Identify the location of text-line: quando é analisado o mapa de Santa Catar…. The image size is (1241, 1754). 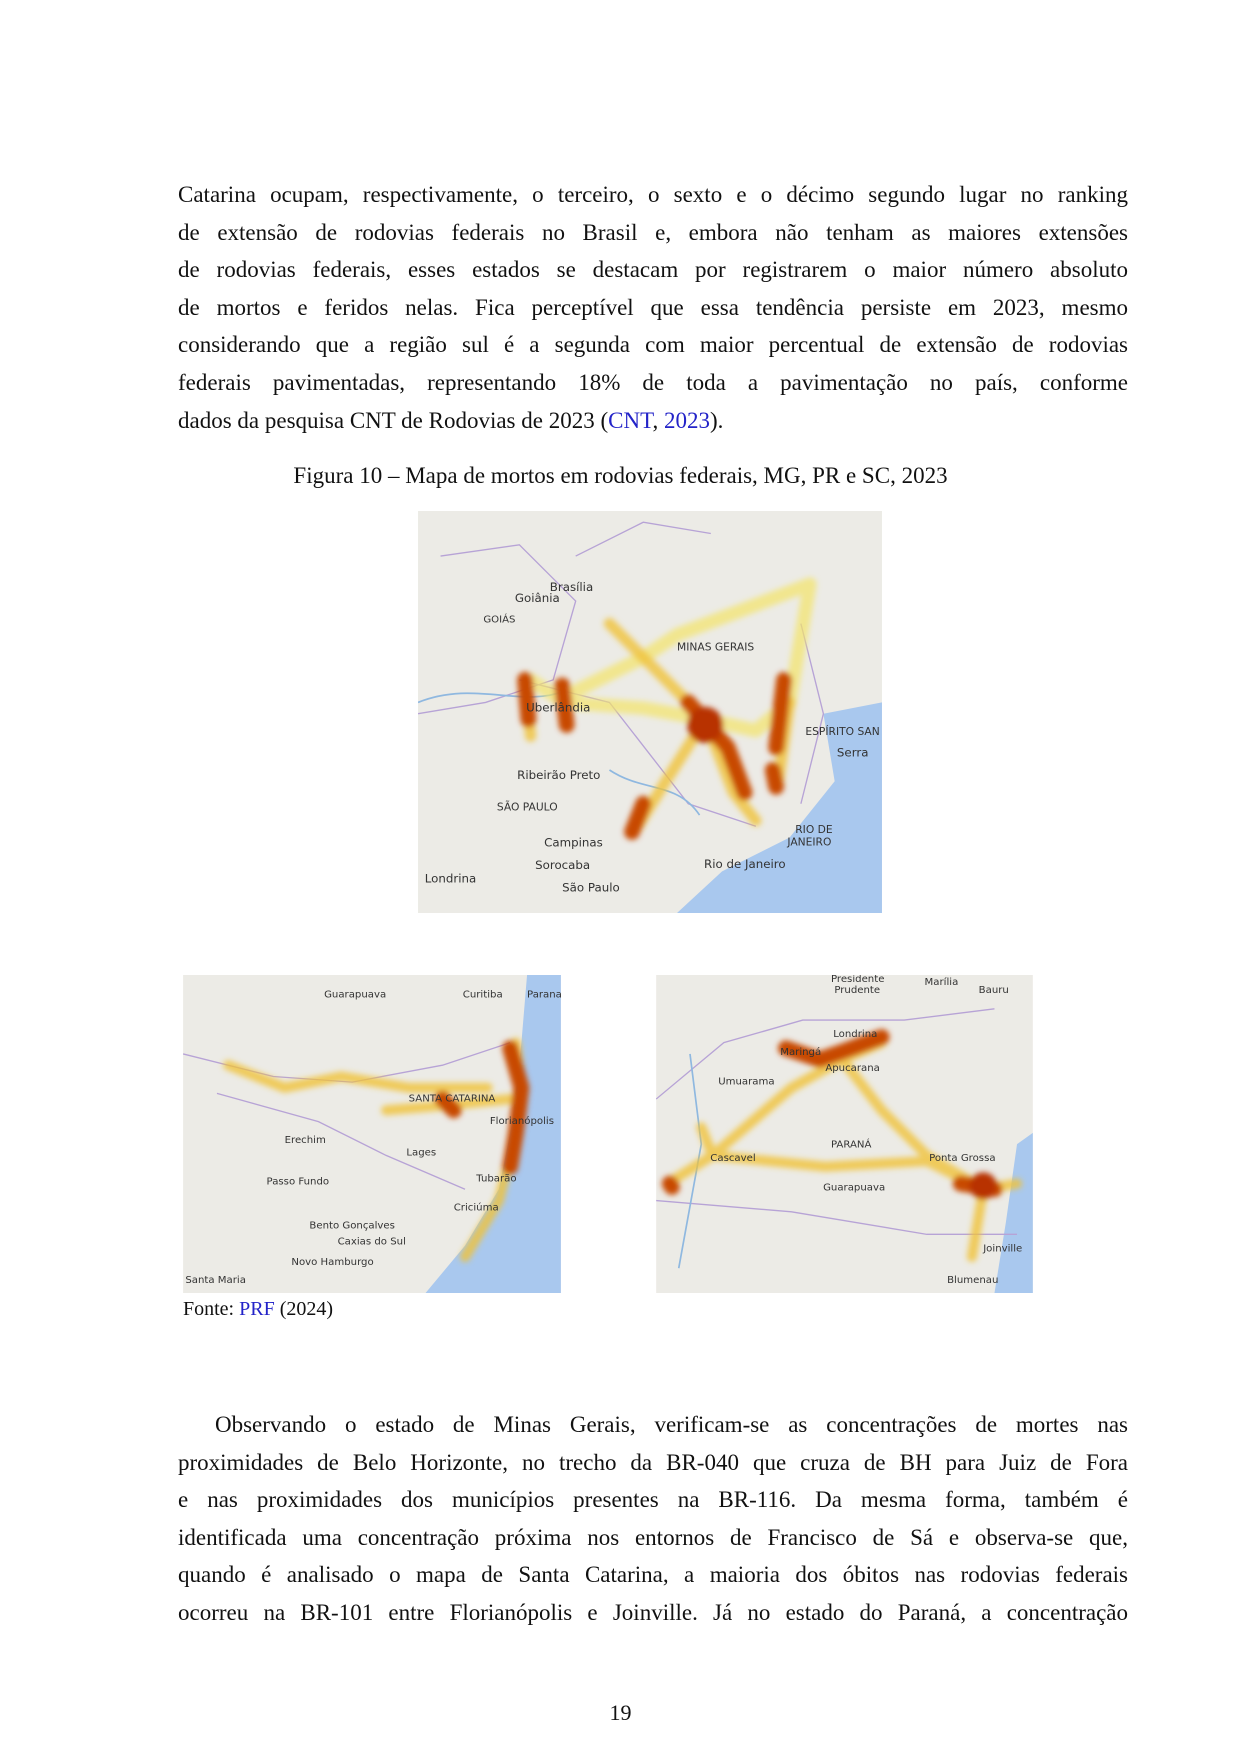
(653, 1575).